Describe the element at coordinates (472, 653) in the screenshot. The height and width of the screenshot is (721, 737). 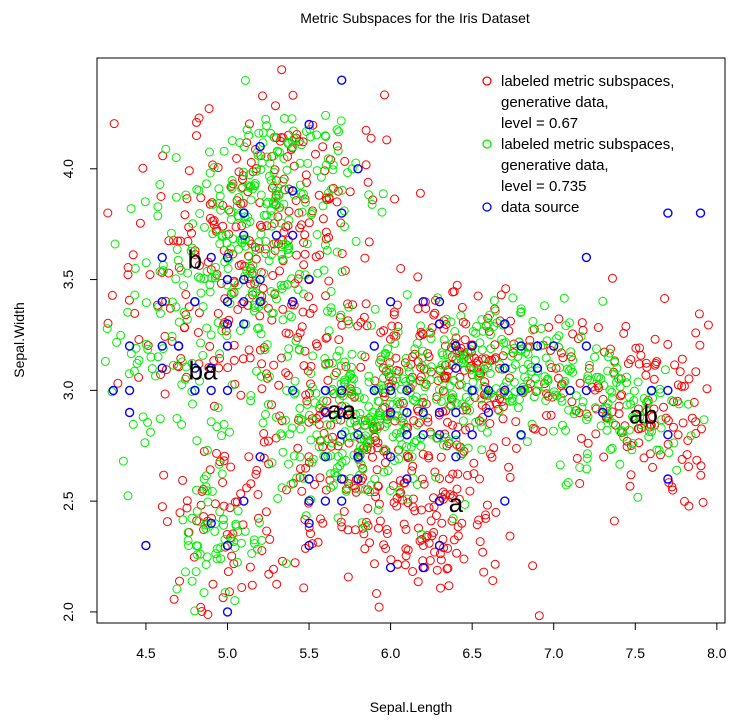
I see `x-tick-label-4: 6.5` at that location.